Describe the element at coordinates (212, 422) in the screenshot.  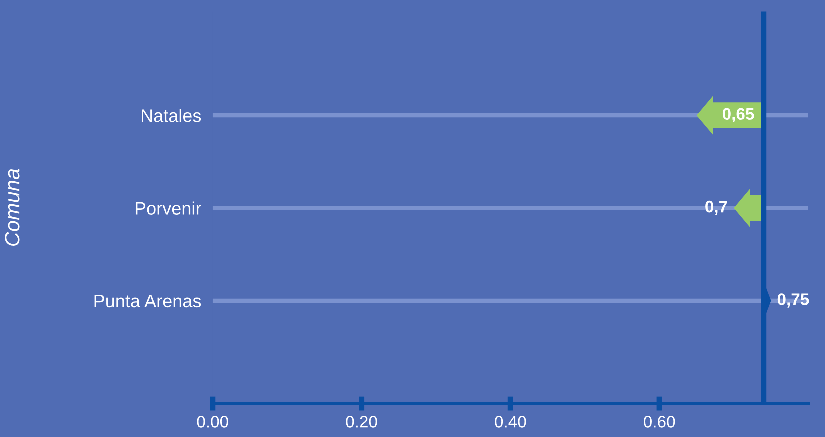
I see `x-tick-label: 0.00` at that location.